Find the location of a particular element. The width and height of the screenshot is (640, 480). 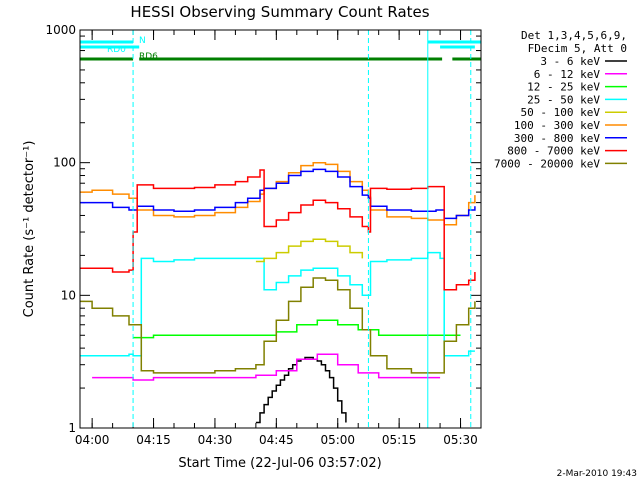

x-tick-label: 05:30 is located at coordinates (460, 440).